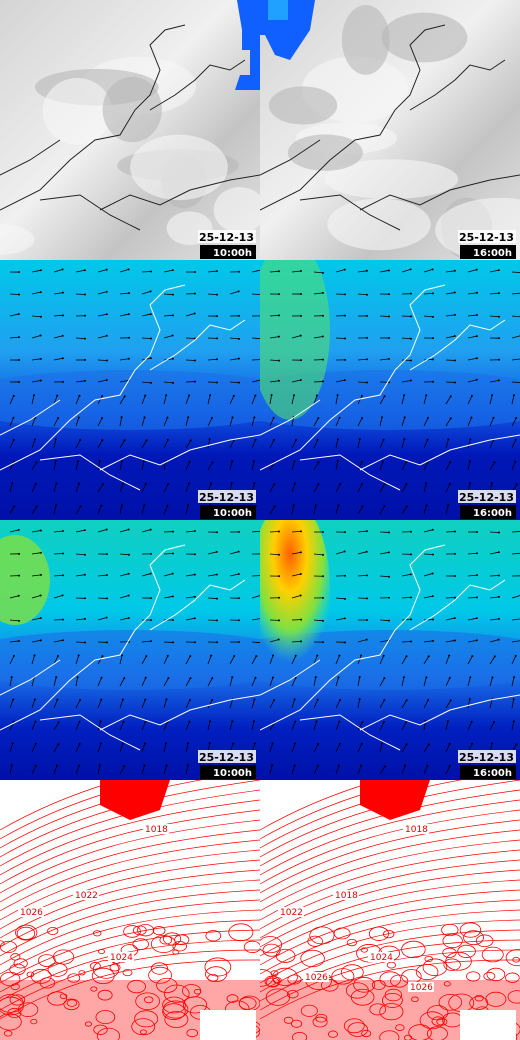 This screenshot has height=1040, width=520. What do you see at coordinates (232, 253) in the screenshot?
I see `time-label: 10:00h` at bounding box center [232, 253].